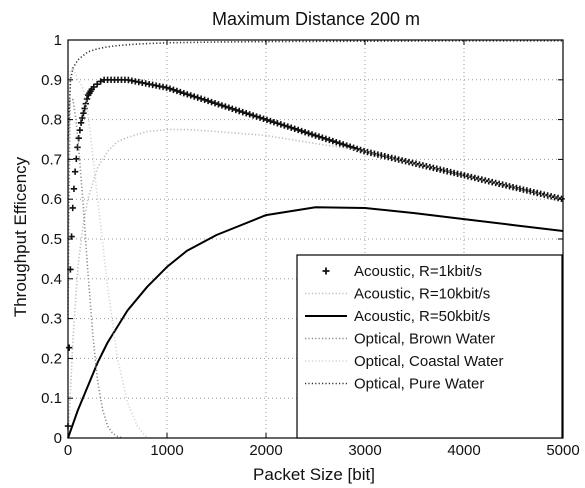  What do you see at coordinates (51, 120) in the screenshot?
I see `y-tick-label: 0.8` at bounding box center [51, 120].